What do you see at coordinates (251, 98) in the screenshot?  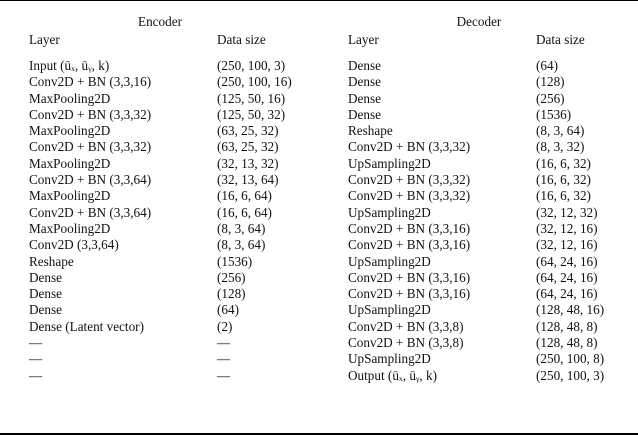 I see `data-size-cell: (125, 50, 16)` at bounding box center [251, 98].